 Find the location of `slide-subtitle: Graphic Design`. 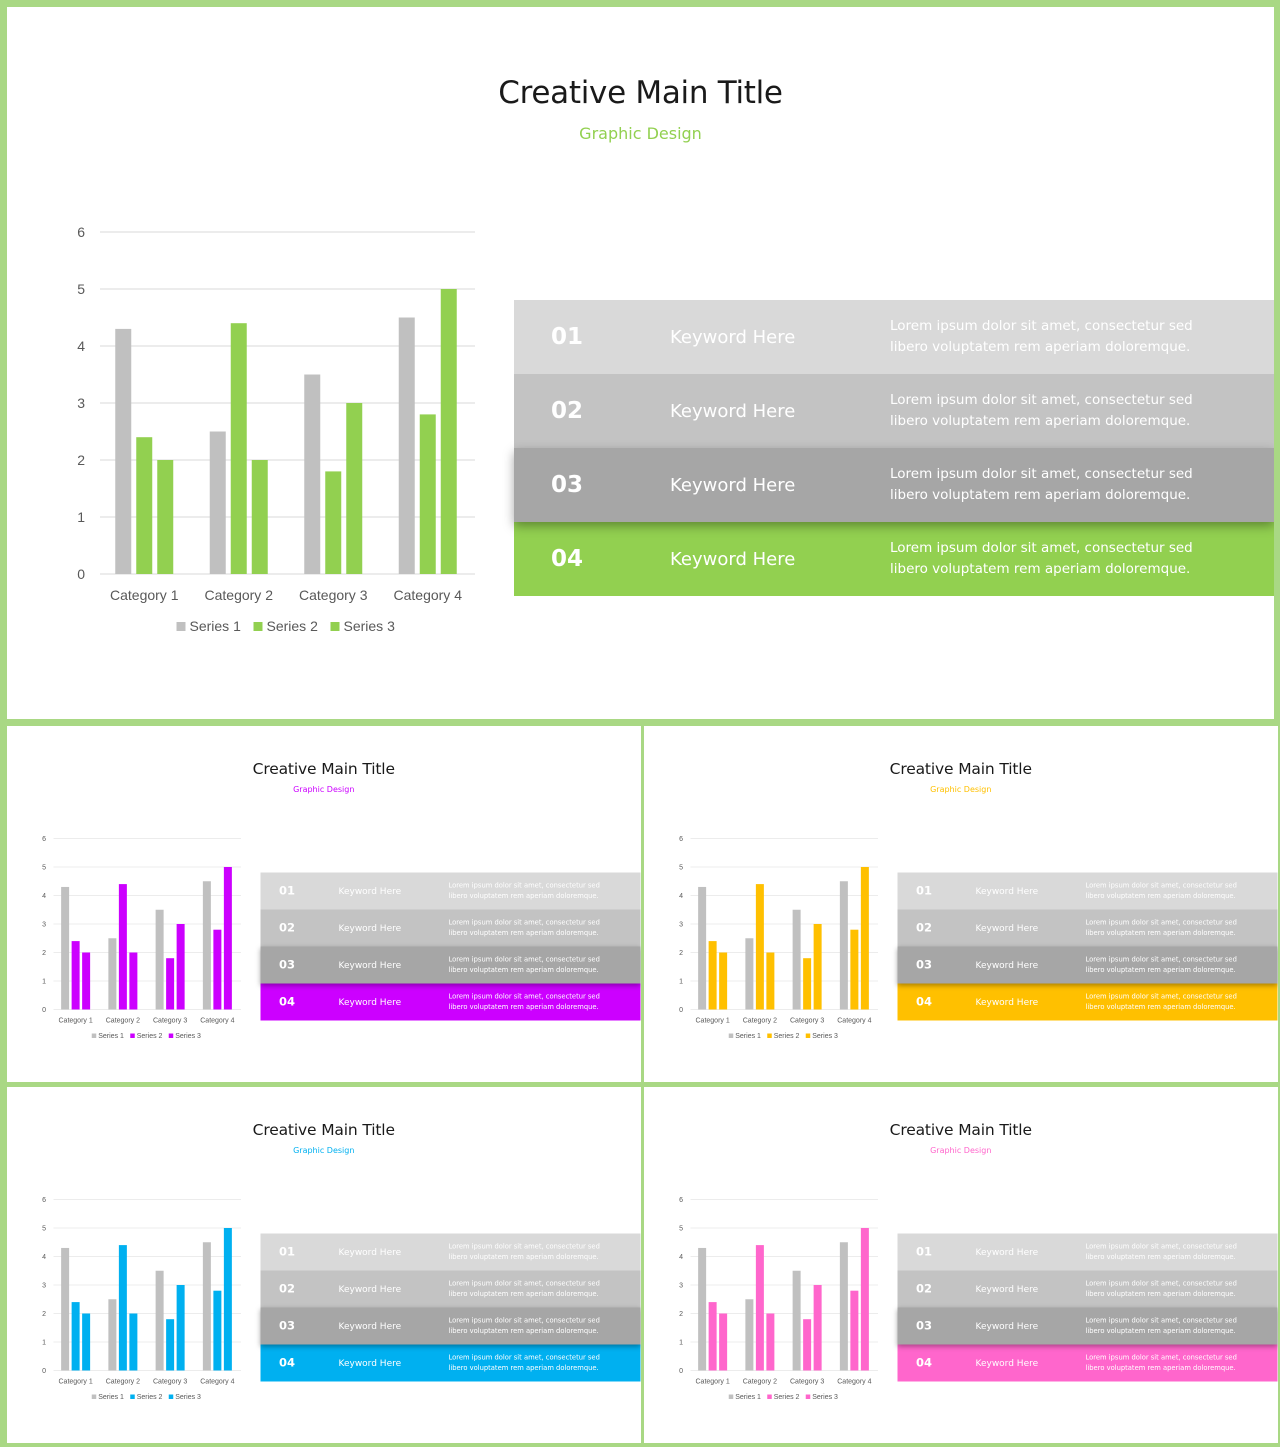

slide-subtitle: Graphic Design is located at coordinates (961, 789).